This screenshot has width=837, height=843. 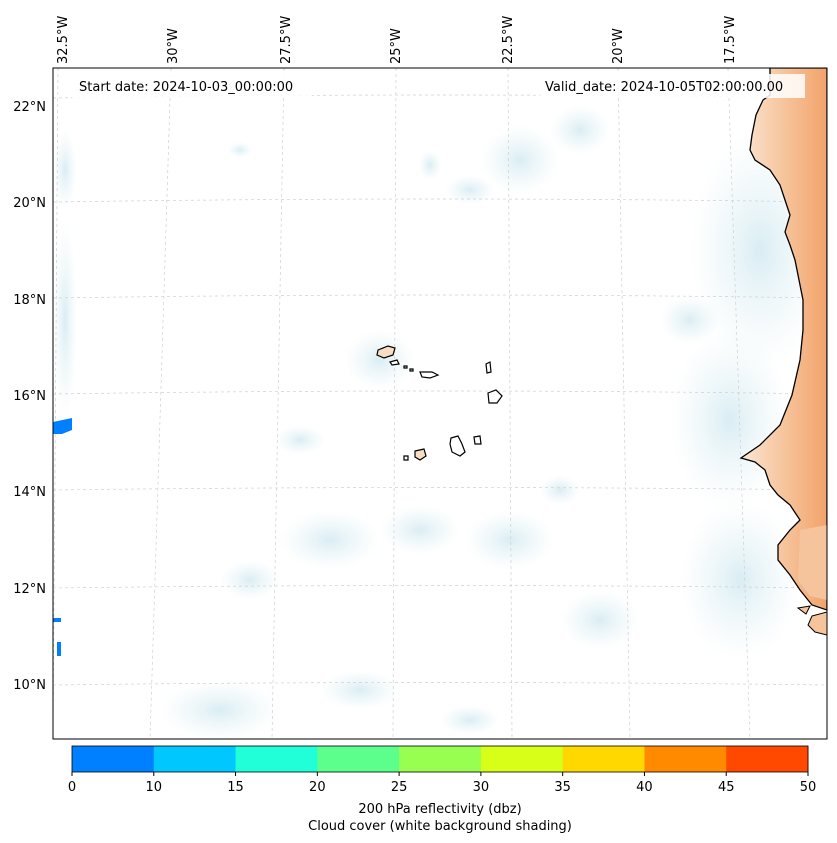 What do you see at coordinates (235, 787) in the screenshot?
I see `colorbar-tick-label: 15` at bounding box center [235, 787].